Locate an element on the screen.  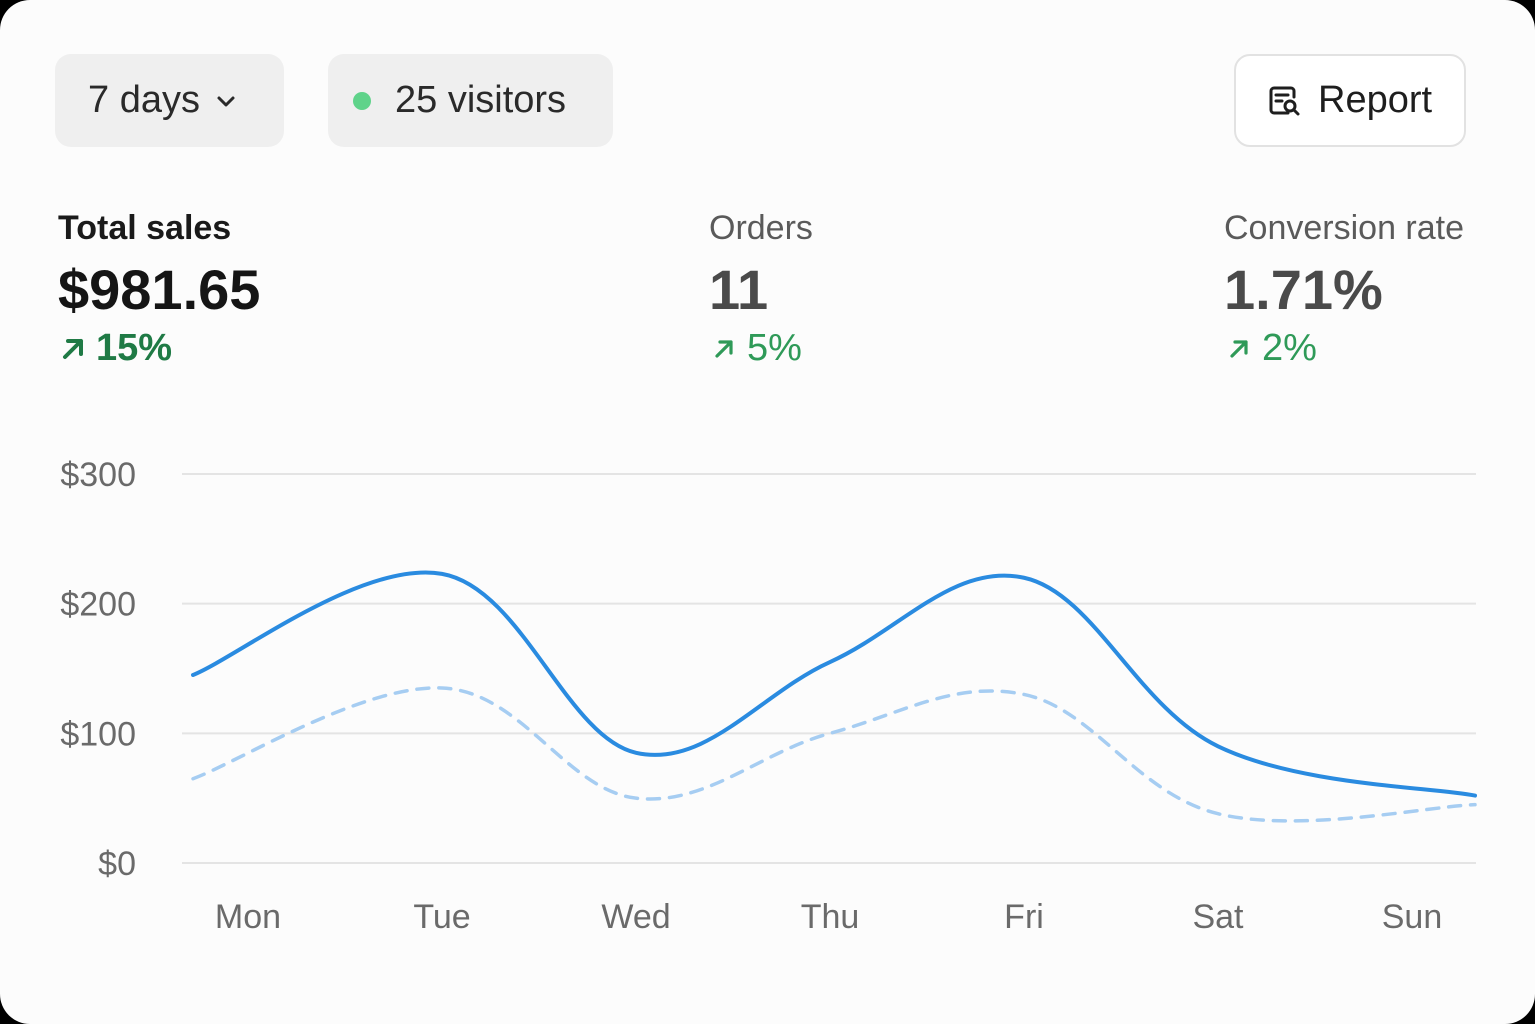
metric-value: $981.65 is located at coordinates (159, 289).